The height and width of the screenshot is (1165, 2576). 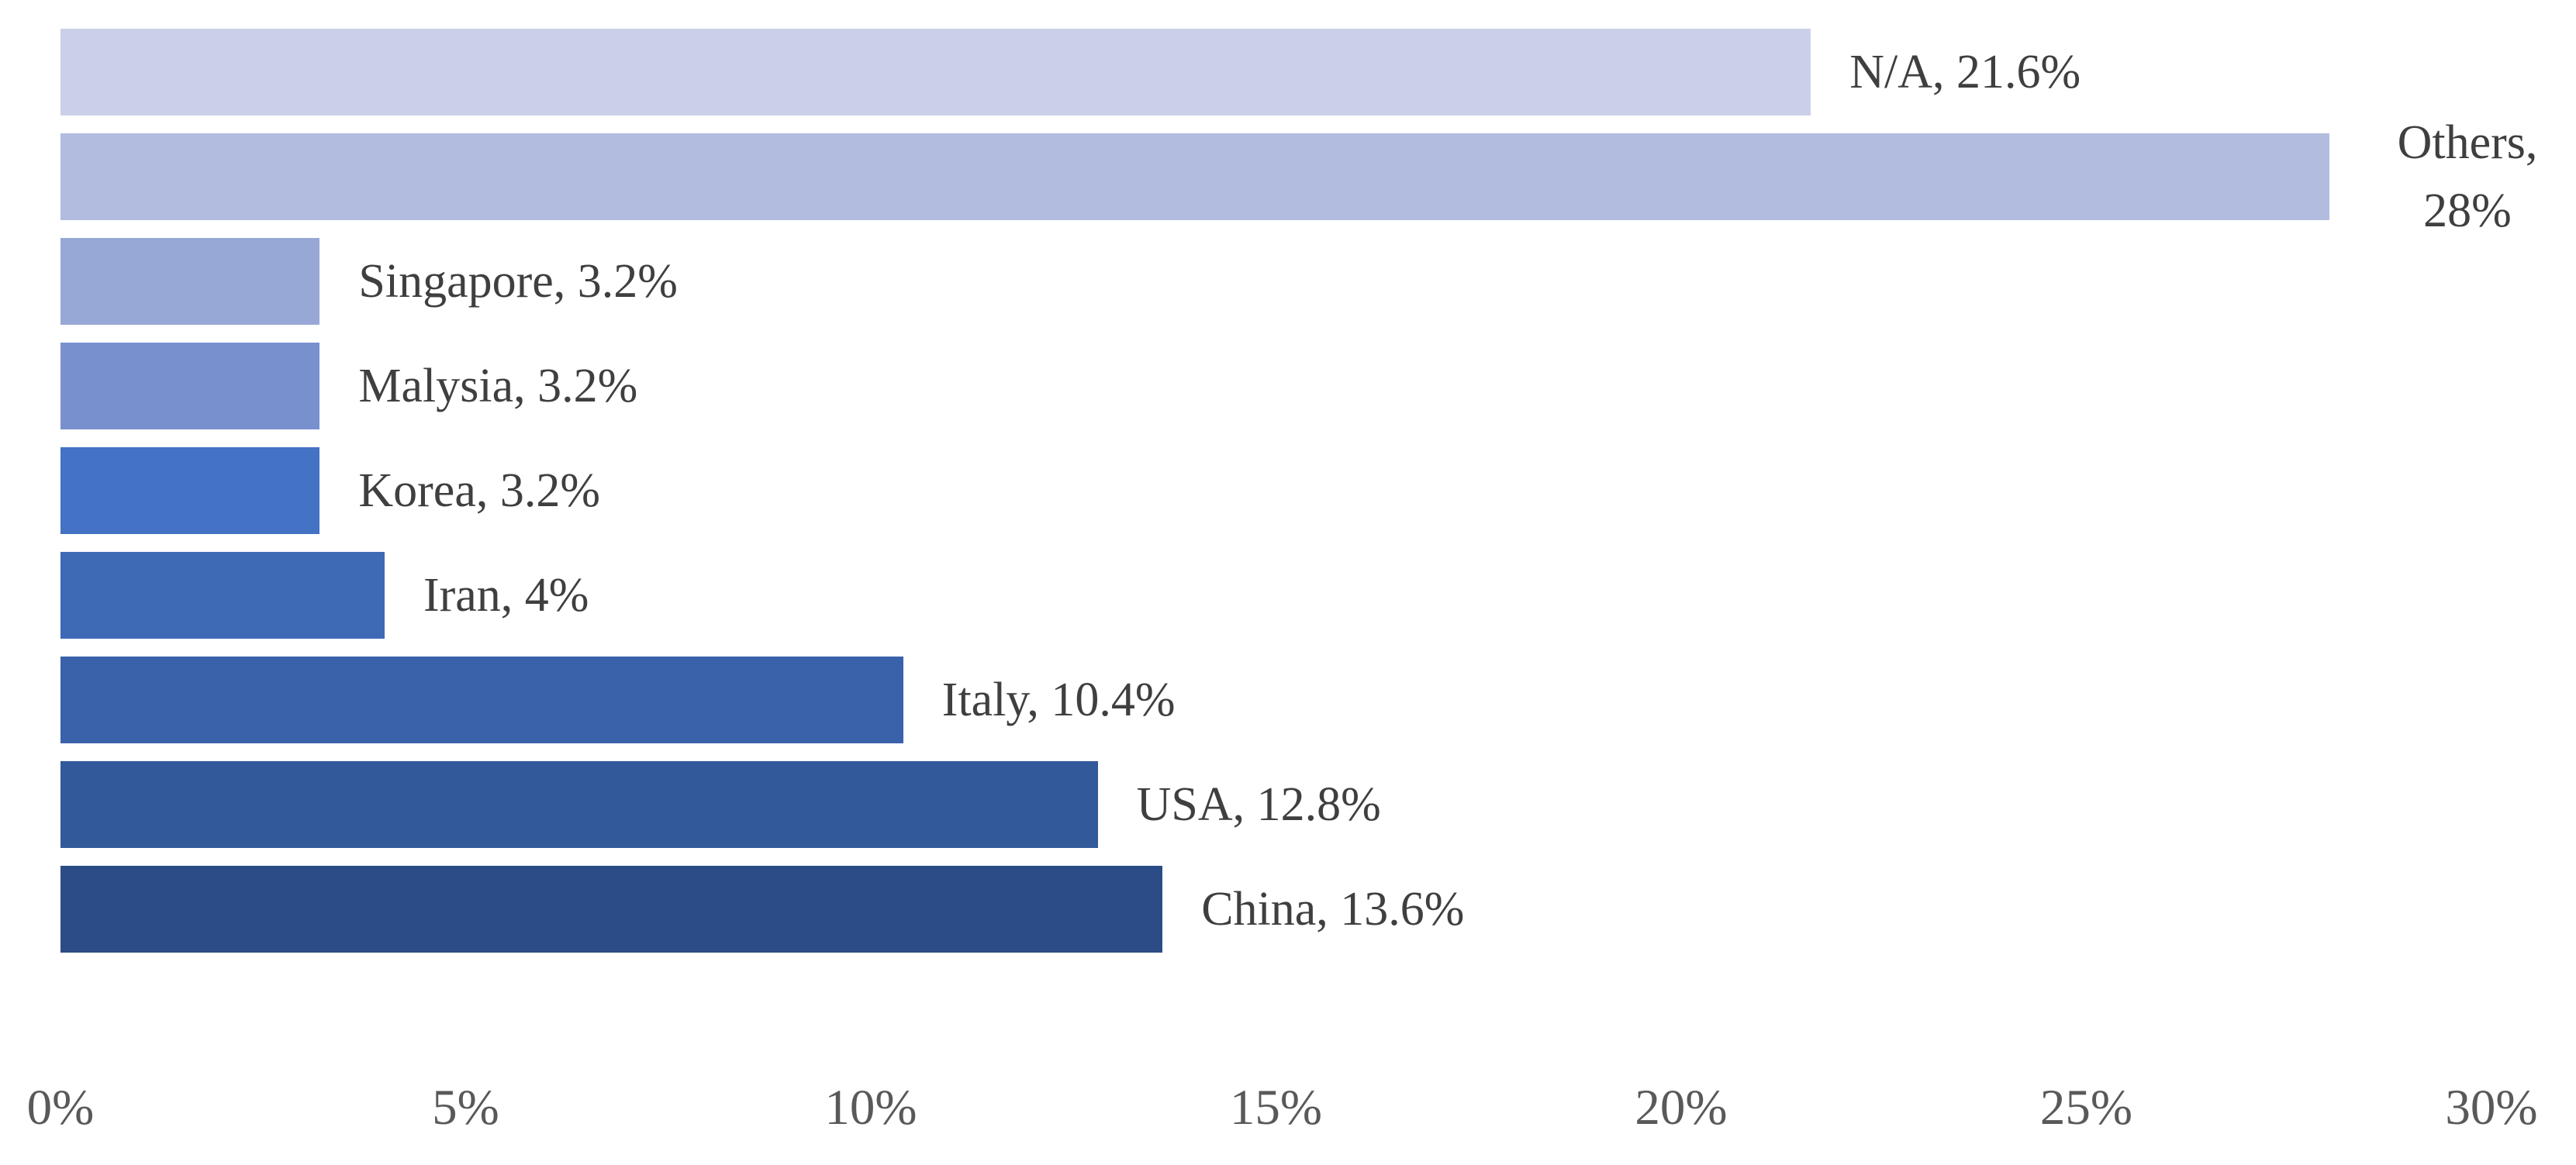 I want to click on bar-label-n-a: N/A, 21.6%, so click(x=1965, y=72).